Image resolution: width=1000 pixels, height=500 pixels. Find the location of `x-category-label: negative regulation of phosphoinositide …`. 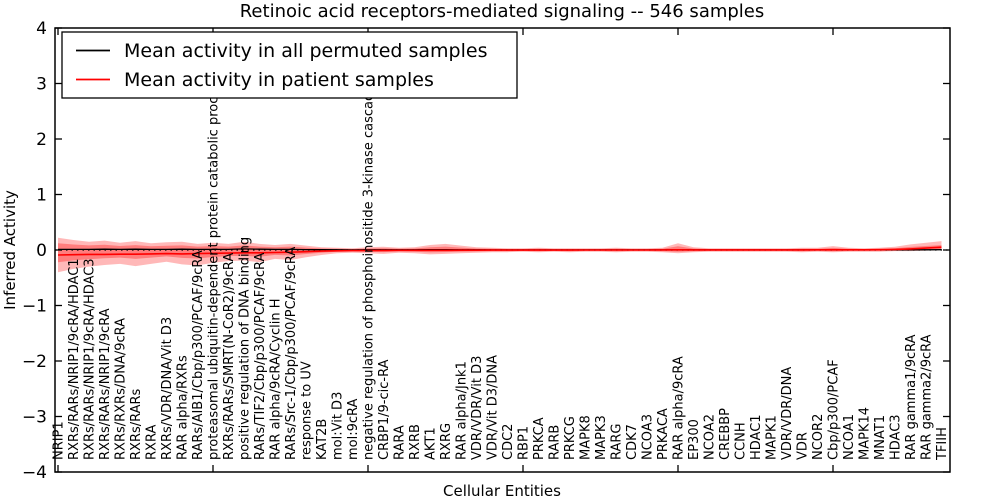

x-category-label: negative regulation of phosphoinositide … is located at coordinates (369, 272).